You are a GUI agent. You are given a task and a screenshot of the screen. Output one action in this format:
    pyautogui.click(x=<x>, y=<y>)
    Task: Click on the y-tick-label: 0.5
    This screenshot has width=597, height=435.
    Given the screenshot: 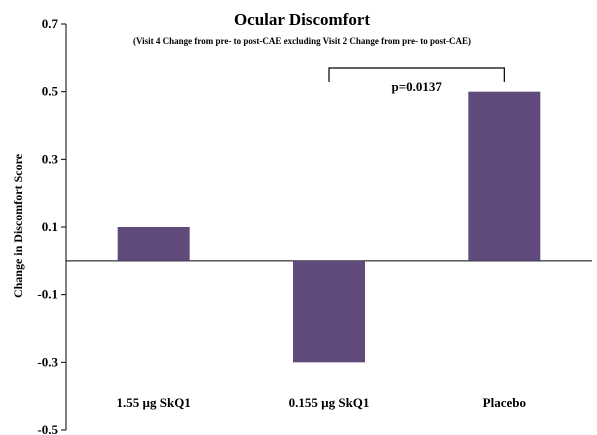 What is the action you would take?
    pyautogui.click(x=50, y=91)
    